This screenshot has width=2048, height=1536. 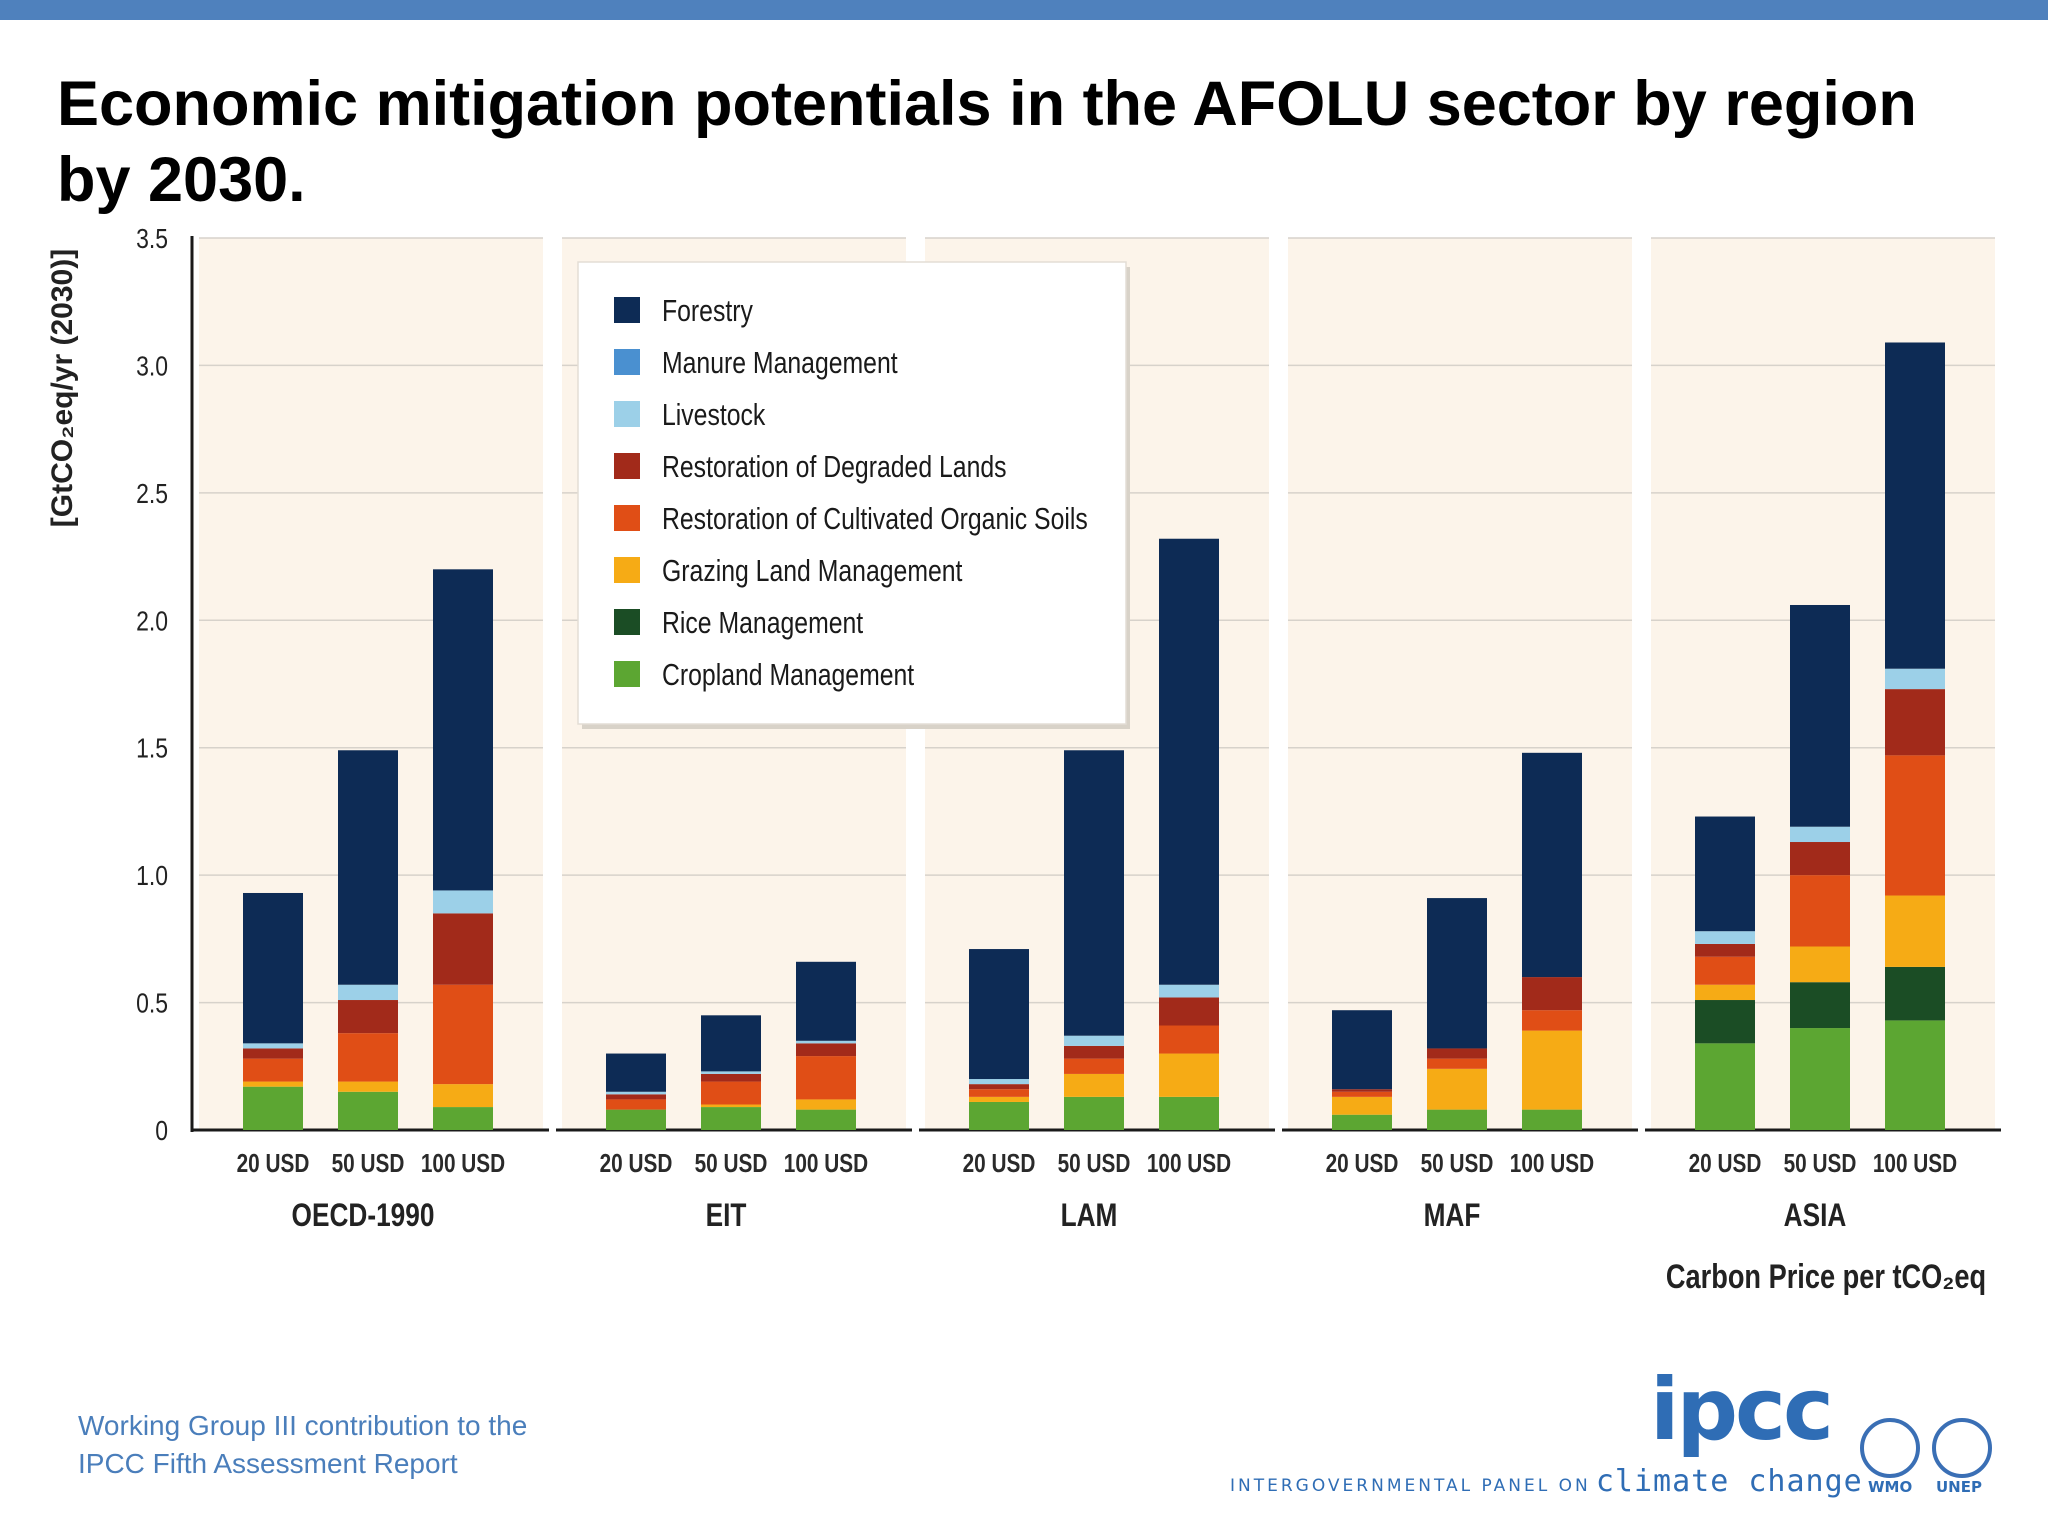 I want to click on region-label: LAM, so click(x=1089, y=1216).